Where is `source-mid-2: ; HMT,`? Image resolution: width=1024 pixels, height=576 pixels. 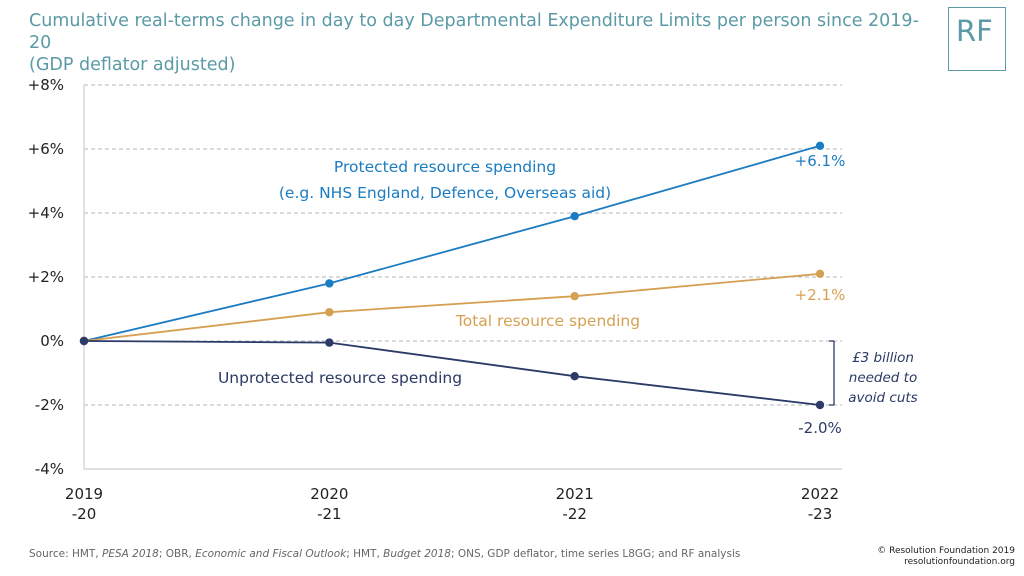 source-mid-2: ; HMT, is located at coordinates (365, 554).